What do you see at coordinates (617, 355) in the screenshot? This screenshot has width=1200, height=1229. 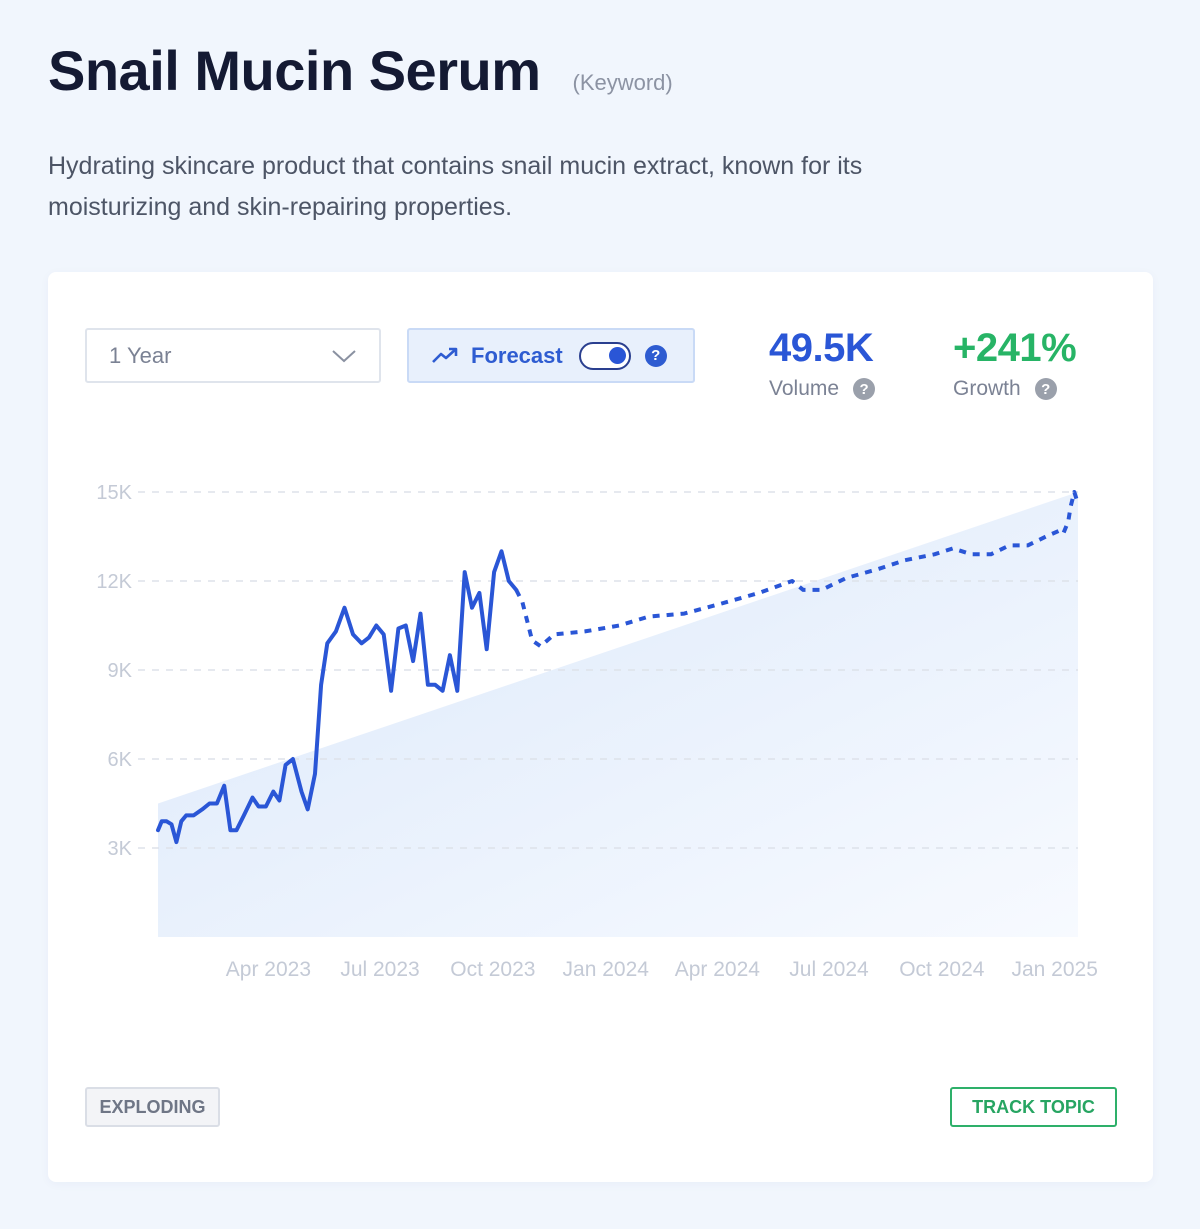 I see `toggle-knob` at bounding box center [617, 355].